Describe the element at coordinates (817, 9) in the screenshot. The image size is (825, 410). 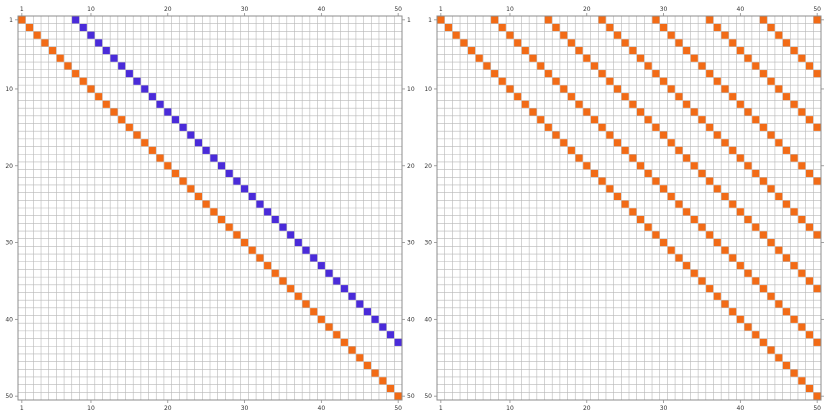
I see `x-tick-label-top: 50` at that location.